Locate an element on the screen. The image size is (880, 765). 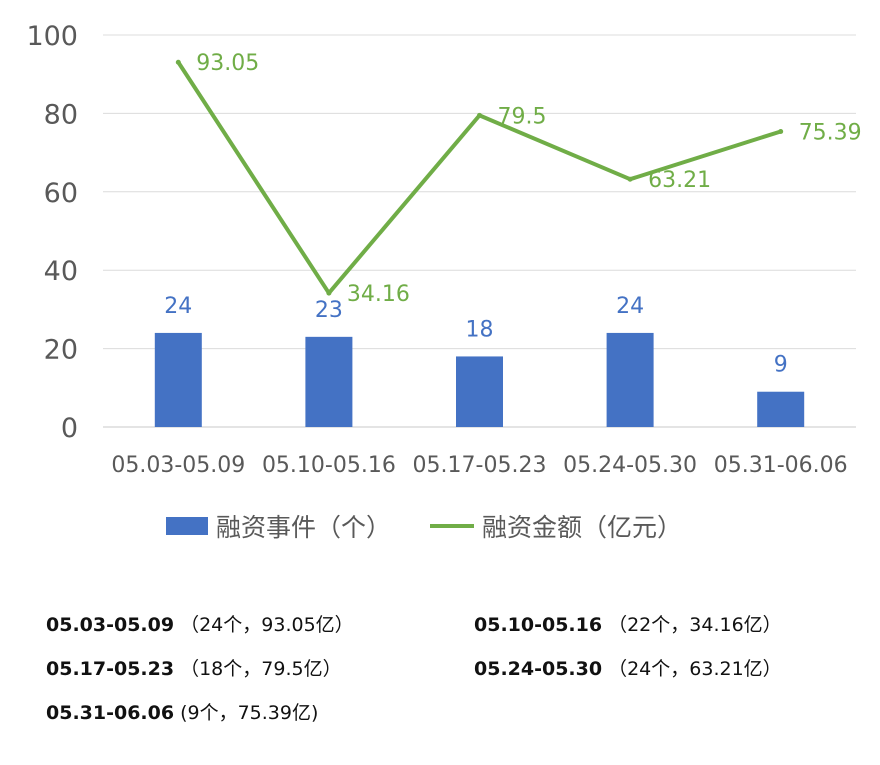
bar-data-label: 9 is located at coordinates (781, 365).